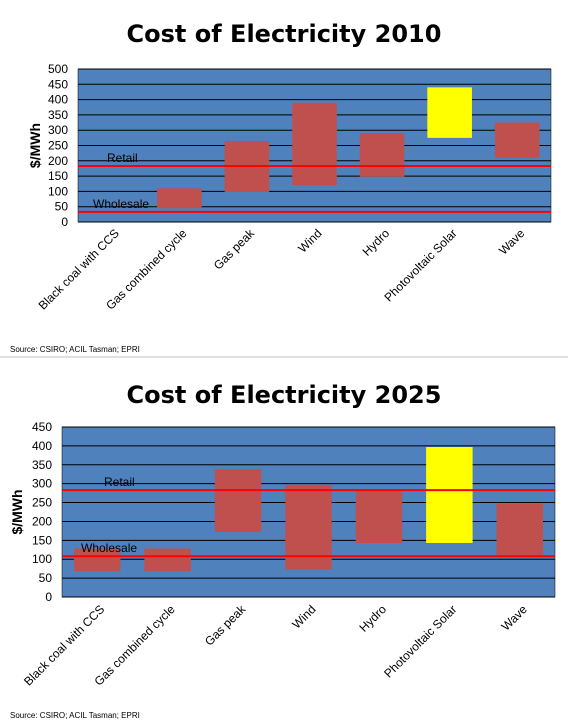 The image size is (568, 724). Describe the element at coordinates (58, 69) in the screenshot. I see `y-tick-label: 500` at that location.